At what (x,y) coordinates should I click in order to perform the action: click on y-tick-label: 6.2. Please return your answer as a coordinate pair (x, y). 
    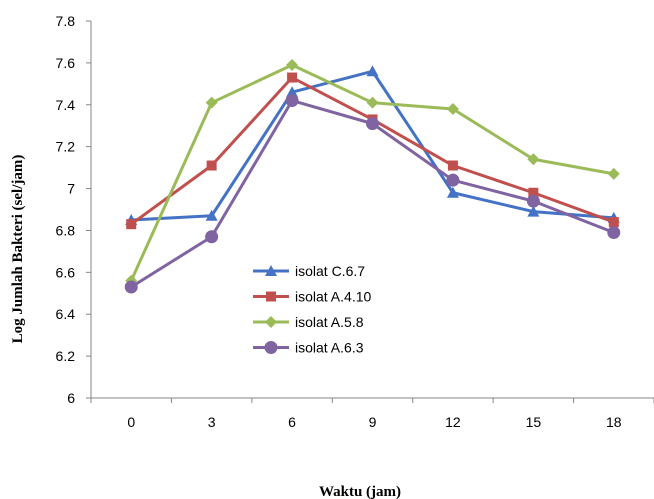
    Looking at the image, I should click on (66, 356).